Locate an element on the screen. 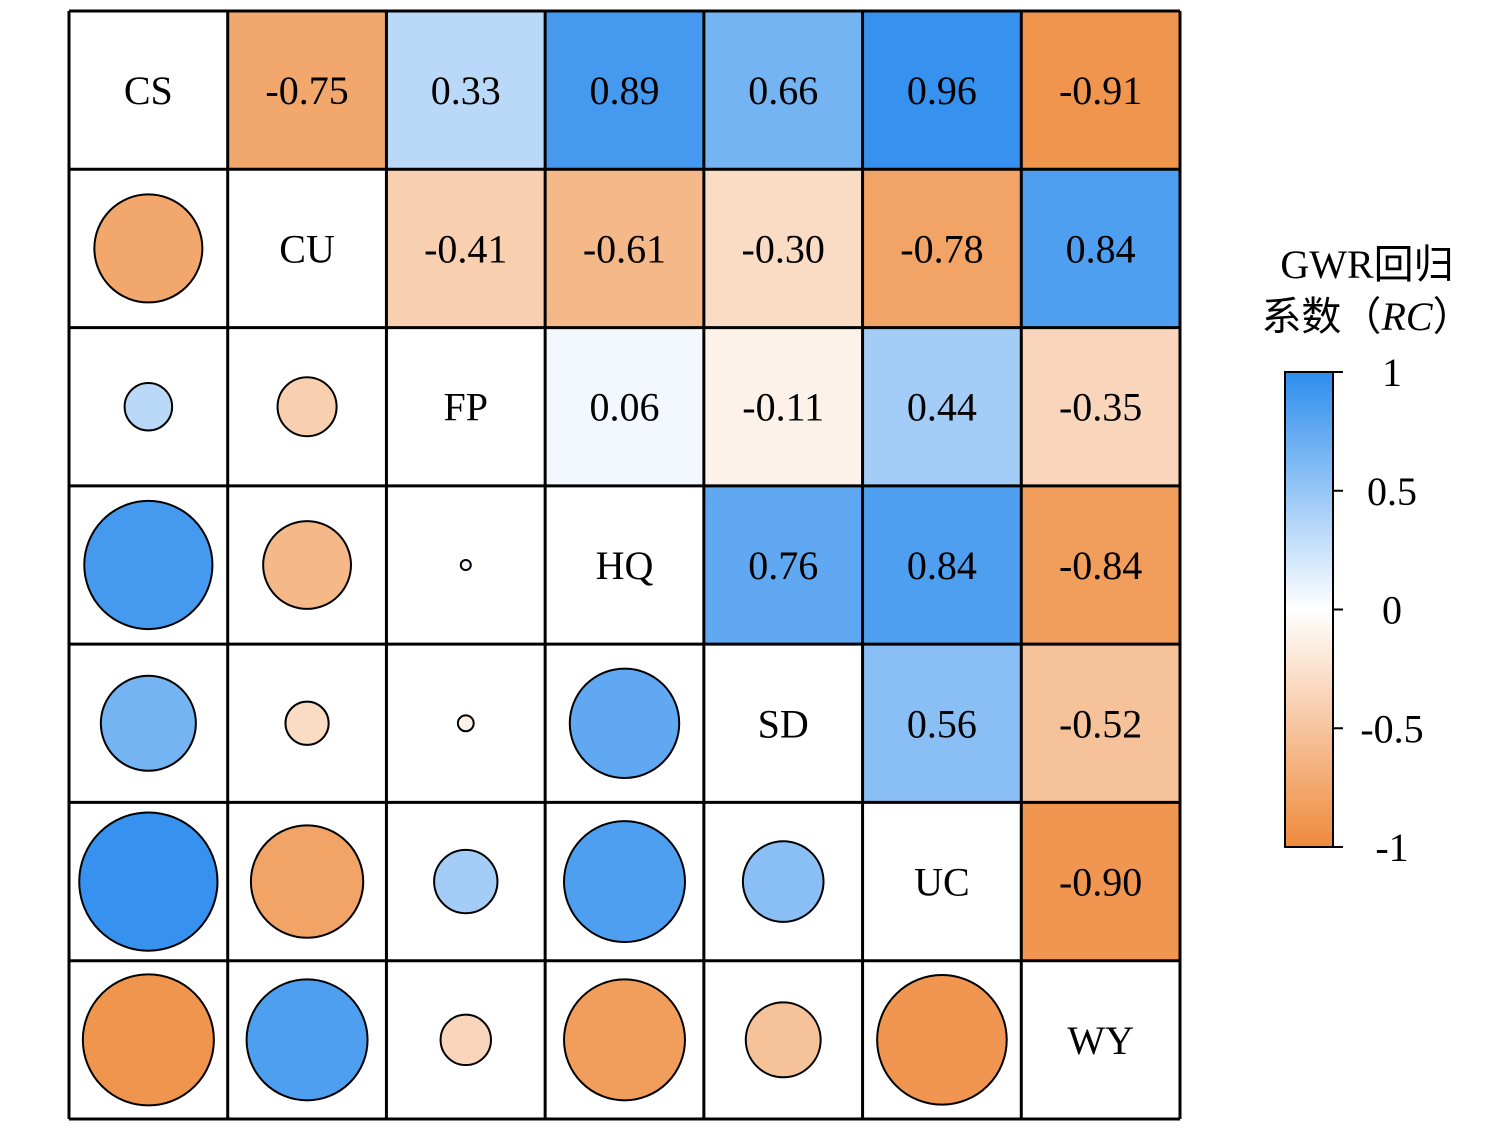  circle-SD-CU is located at coordinates (307, 723).